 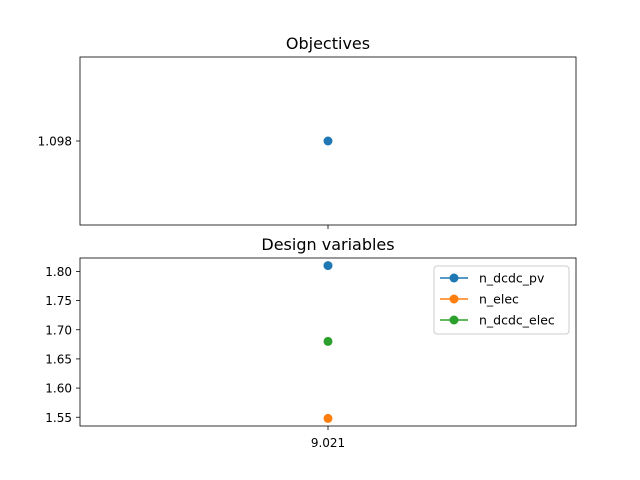 I want to click on legend-box, so click(x=501, y=300).